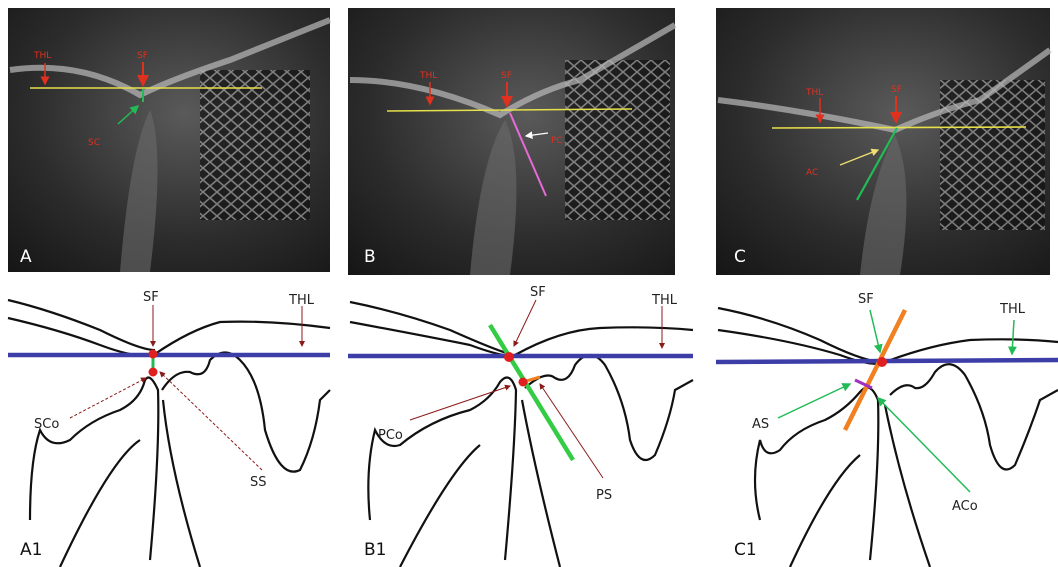 The height and width of the screenshot is (567, 1058). I want to click on ct-panel: THL SF AC C, so click(884, 141).